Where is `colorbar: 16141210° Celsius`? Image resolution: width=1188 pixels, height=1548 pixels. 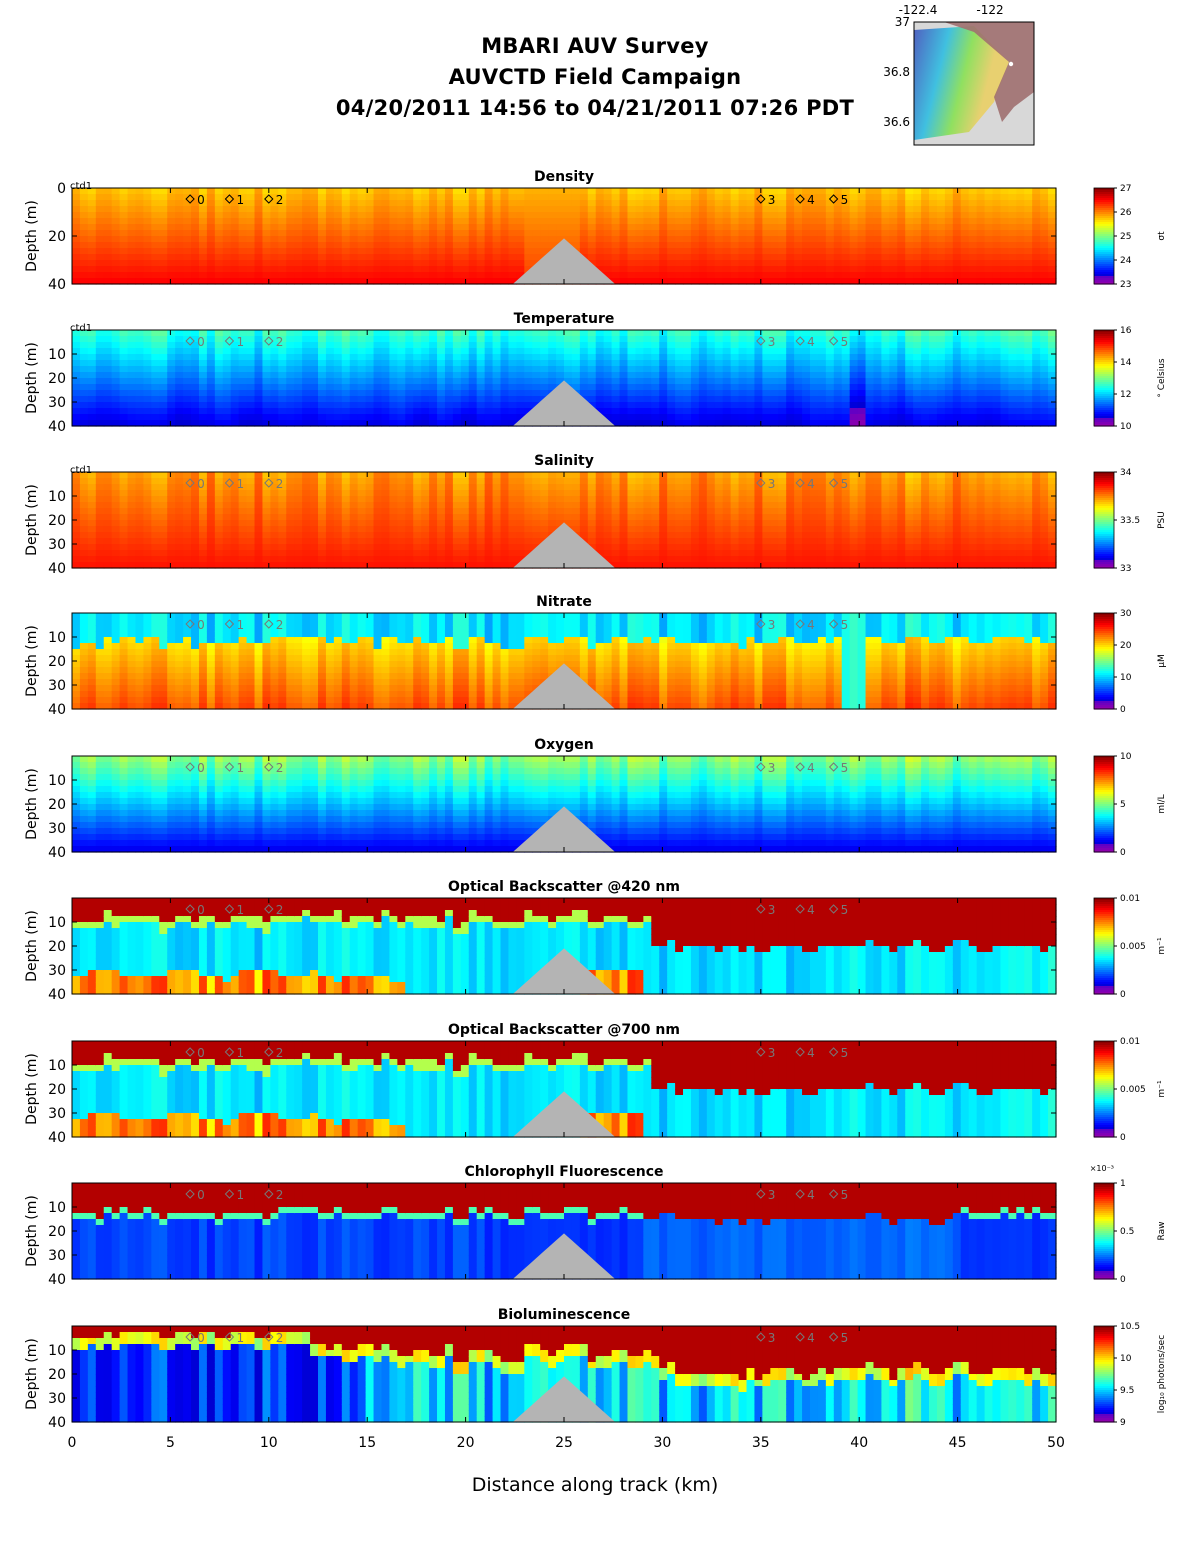 colorbar: 16141210° Celsius is located at coordinates (1130, 379).